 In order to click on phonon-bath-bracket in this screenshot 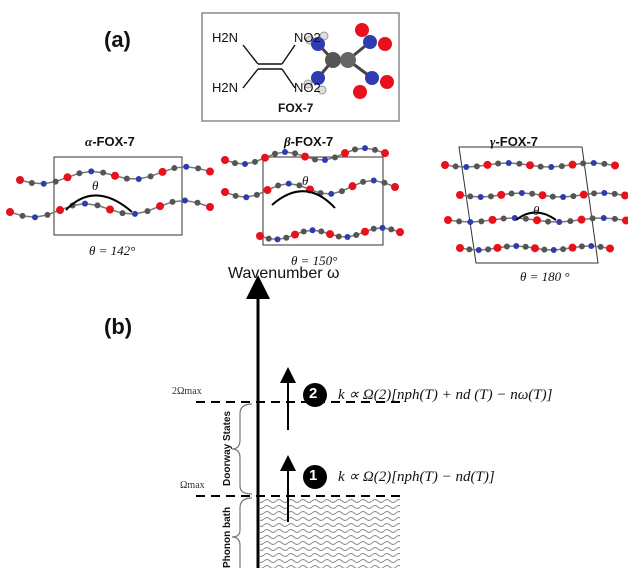, I will do `click(242, 532)`.